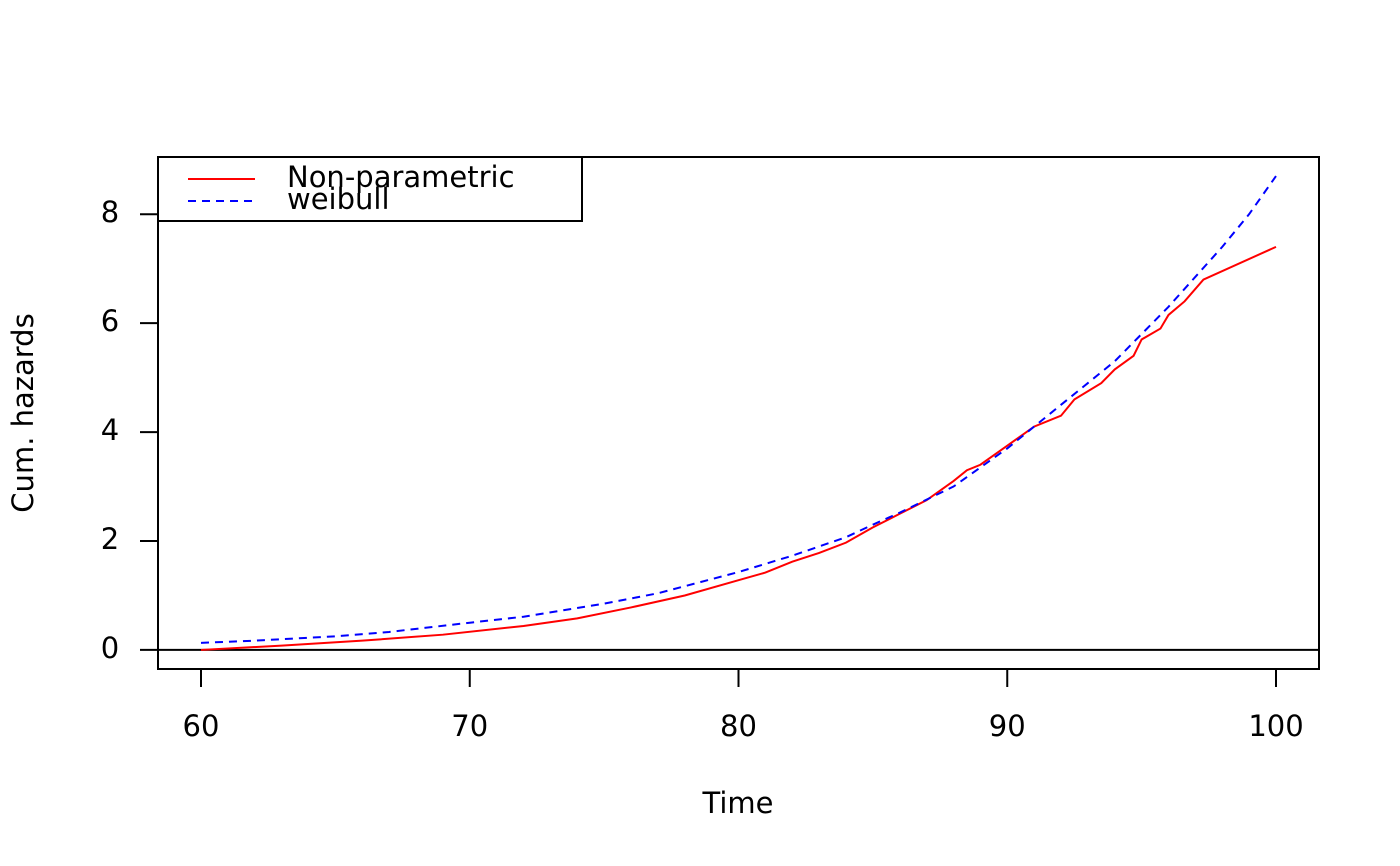  Describe the element at coordinates (110, 321) in the screenshot. I see `y-tick-label: 6` at that location.